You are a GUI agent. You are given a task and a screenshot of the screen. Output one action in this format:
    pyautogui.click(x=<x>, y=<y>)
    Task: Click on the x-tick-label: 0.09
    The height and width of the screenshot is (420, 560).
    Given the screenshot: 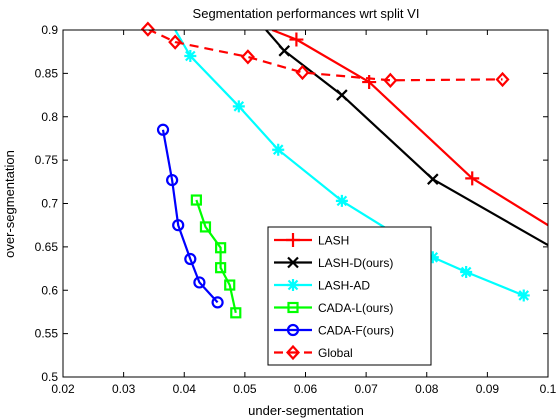 What is the action you would take?
    pyautogui.click(x=488, y=389)
    